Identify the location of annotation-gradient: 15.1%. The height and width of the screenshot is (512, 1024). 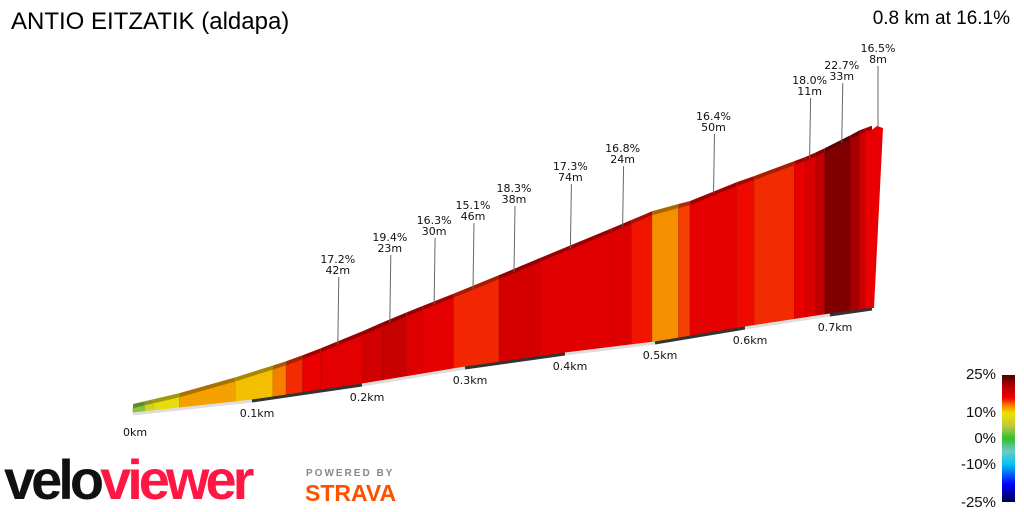
(473, 205).